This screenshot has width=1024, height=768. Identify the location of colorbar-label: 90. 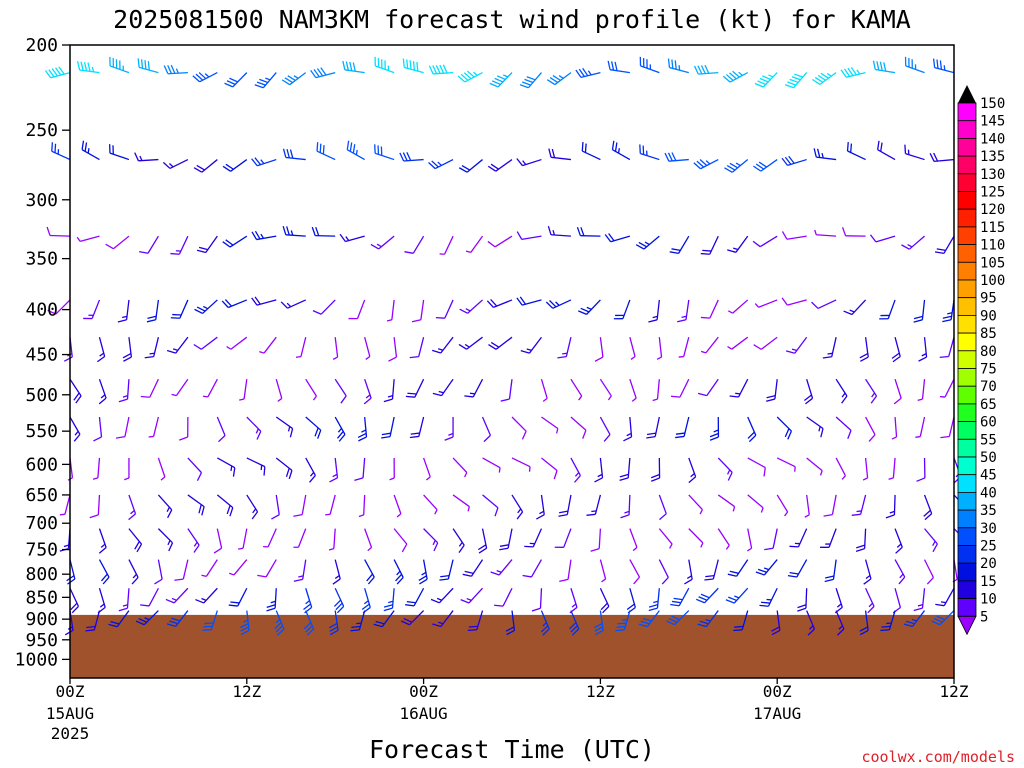
(988, 316).